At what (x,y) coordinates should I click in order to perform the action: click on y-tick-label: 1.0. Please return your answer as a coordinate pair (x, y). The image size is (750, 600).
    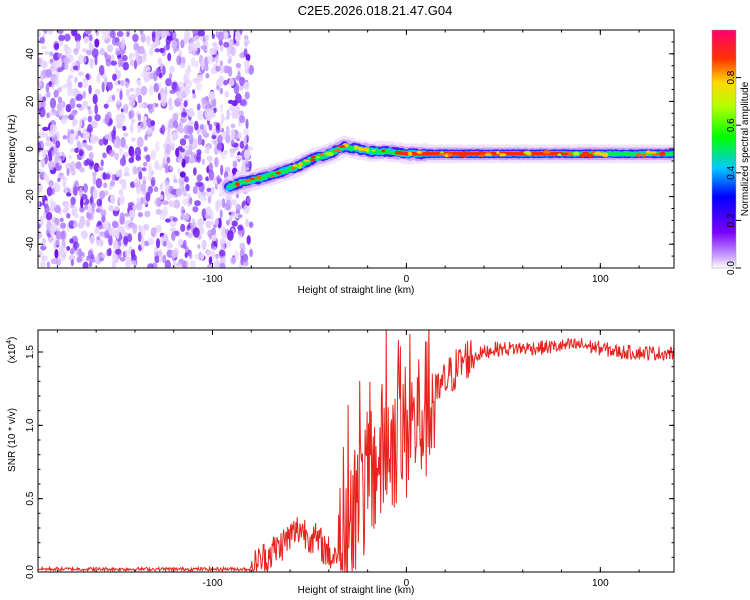
    Looking at the image, I should click on (30, 425).